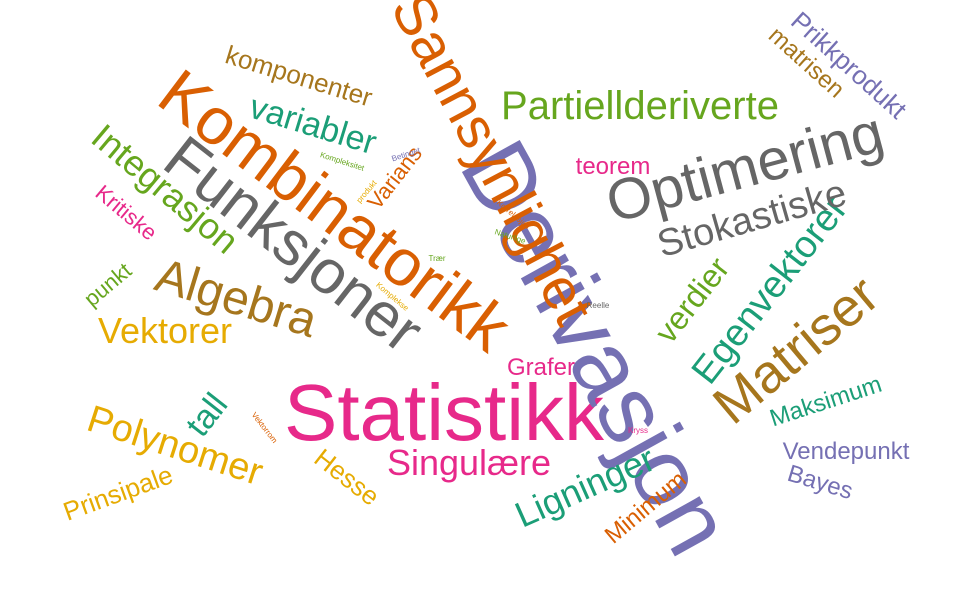  What do you see at coordinates (165, 330) in the screenshot?
I see `word-vektorer: Vektorer` at bounding box center [165, 330].